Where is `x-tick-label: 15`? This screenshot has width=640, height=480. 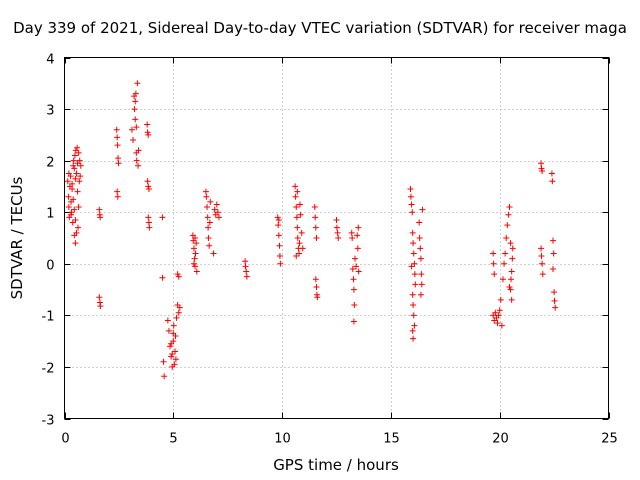
x-tick-label: 15 is located at coordinates (391, 439).